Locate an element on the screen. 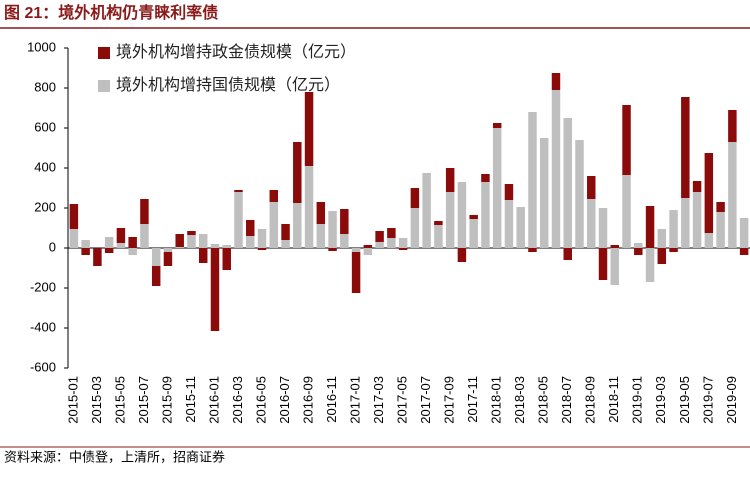  x-tick-label: 2015-03 is located at coordinates (96, 400).